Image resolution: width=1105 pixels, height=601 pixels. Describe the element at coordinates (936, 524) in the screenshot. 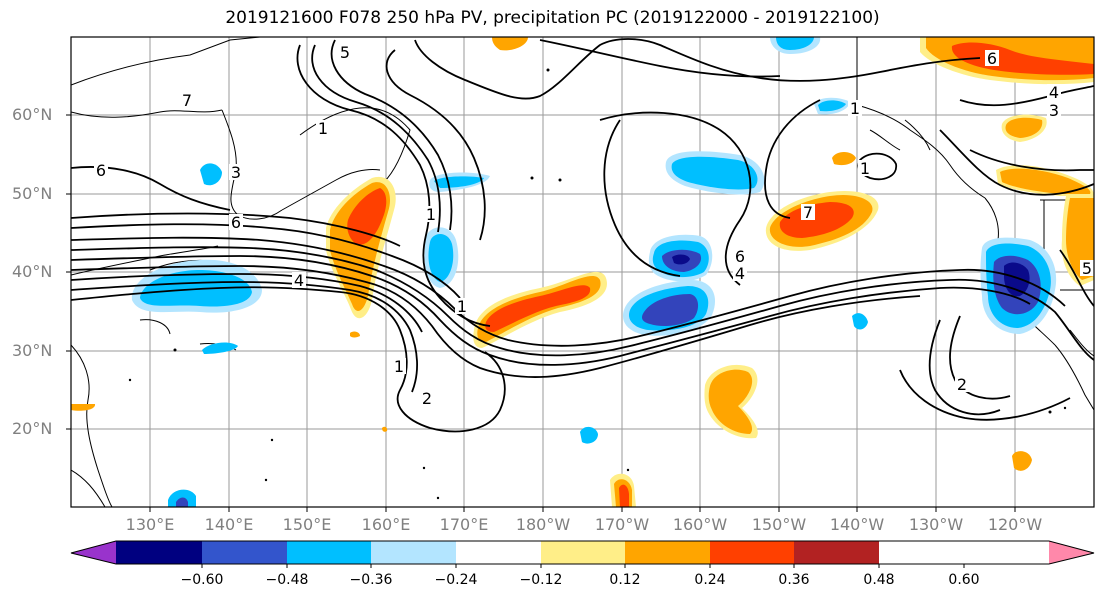

I see `lon-label: 130°W` at that location.